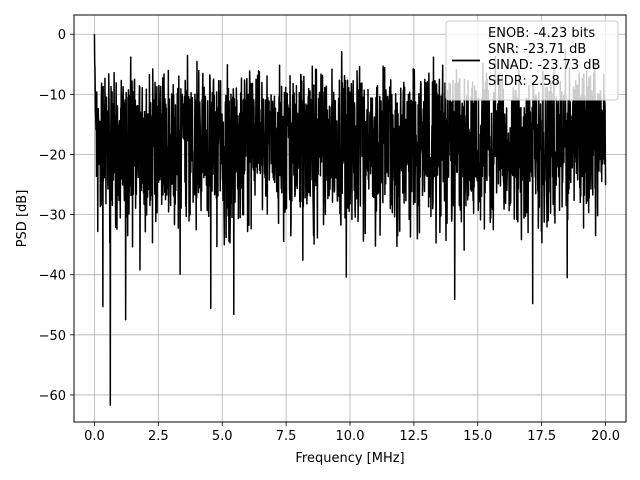 The image size is (640, 480). I want to click on x-tick-label: 2.5, so click(158, 436).